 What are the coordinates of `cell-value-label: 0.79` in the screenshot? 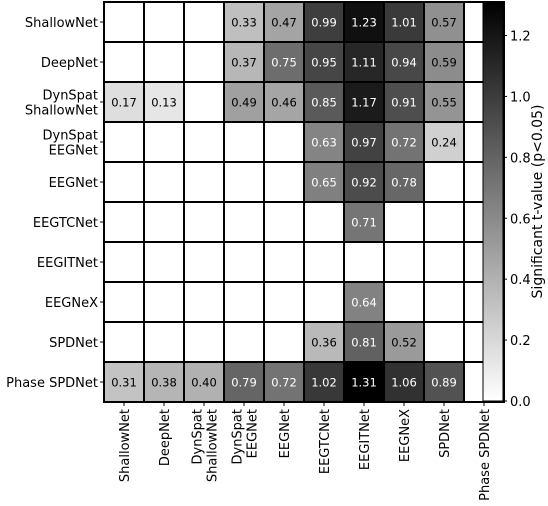 It's located at (244, 383).